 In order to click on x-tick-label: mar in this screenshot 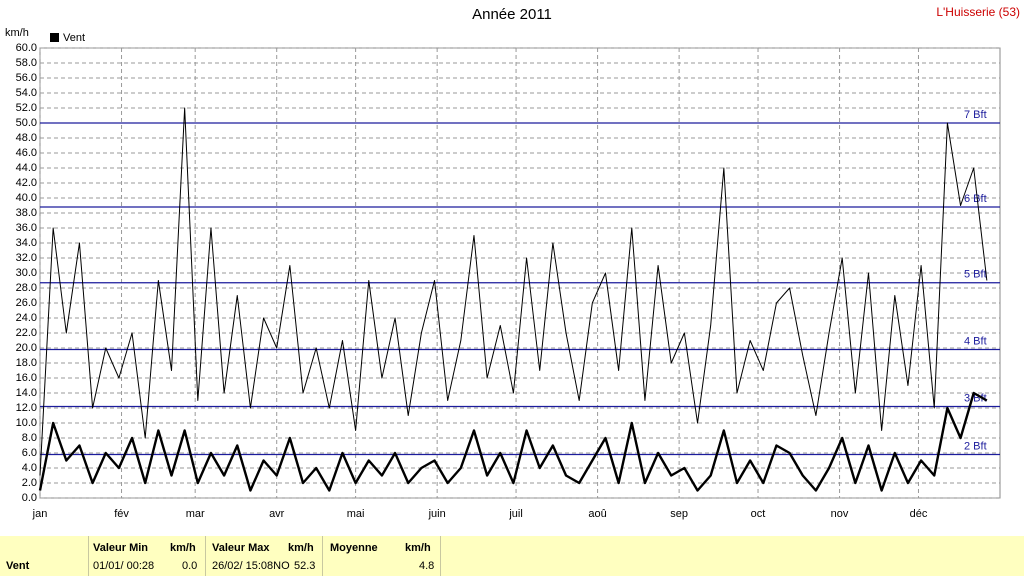, I will do `click(195, 514)`.